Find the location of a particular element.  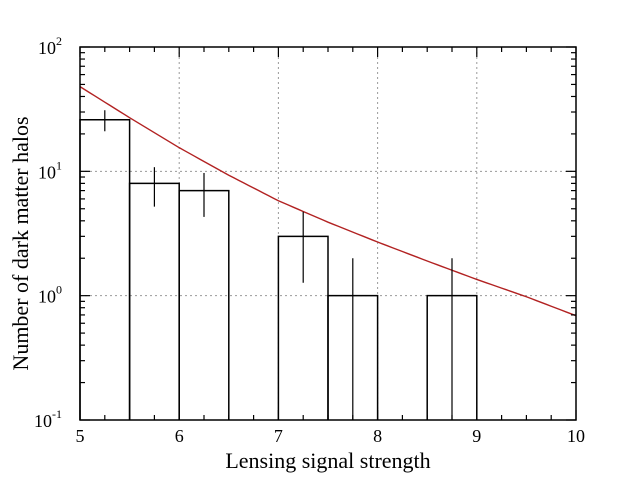

x-tick-label: 10 is located at coordinates (576, 436).